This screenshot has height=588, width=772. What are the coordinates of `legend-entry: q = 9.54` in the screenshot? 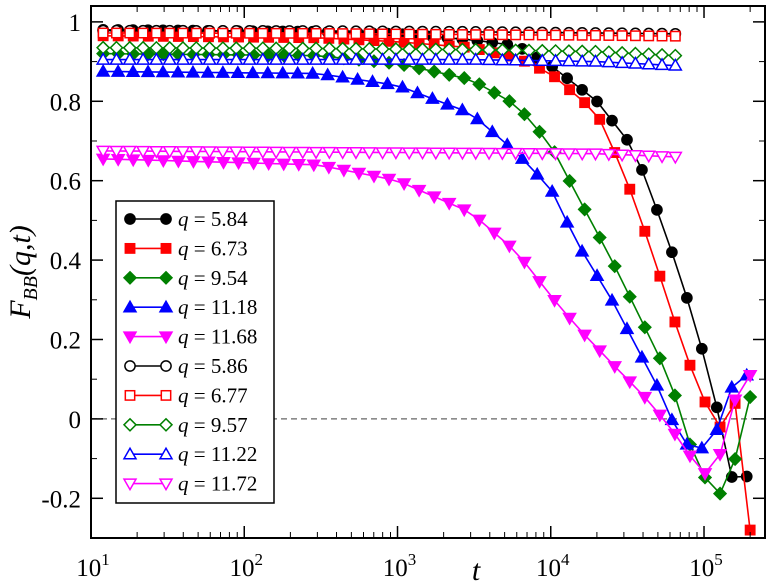 It's located at (185, 278).